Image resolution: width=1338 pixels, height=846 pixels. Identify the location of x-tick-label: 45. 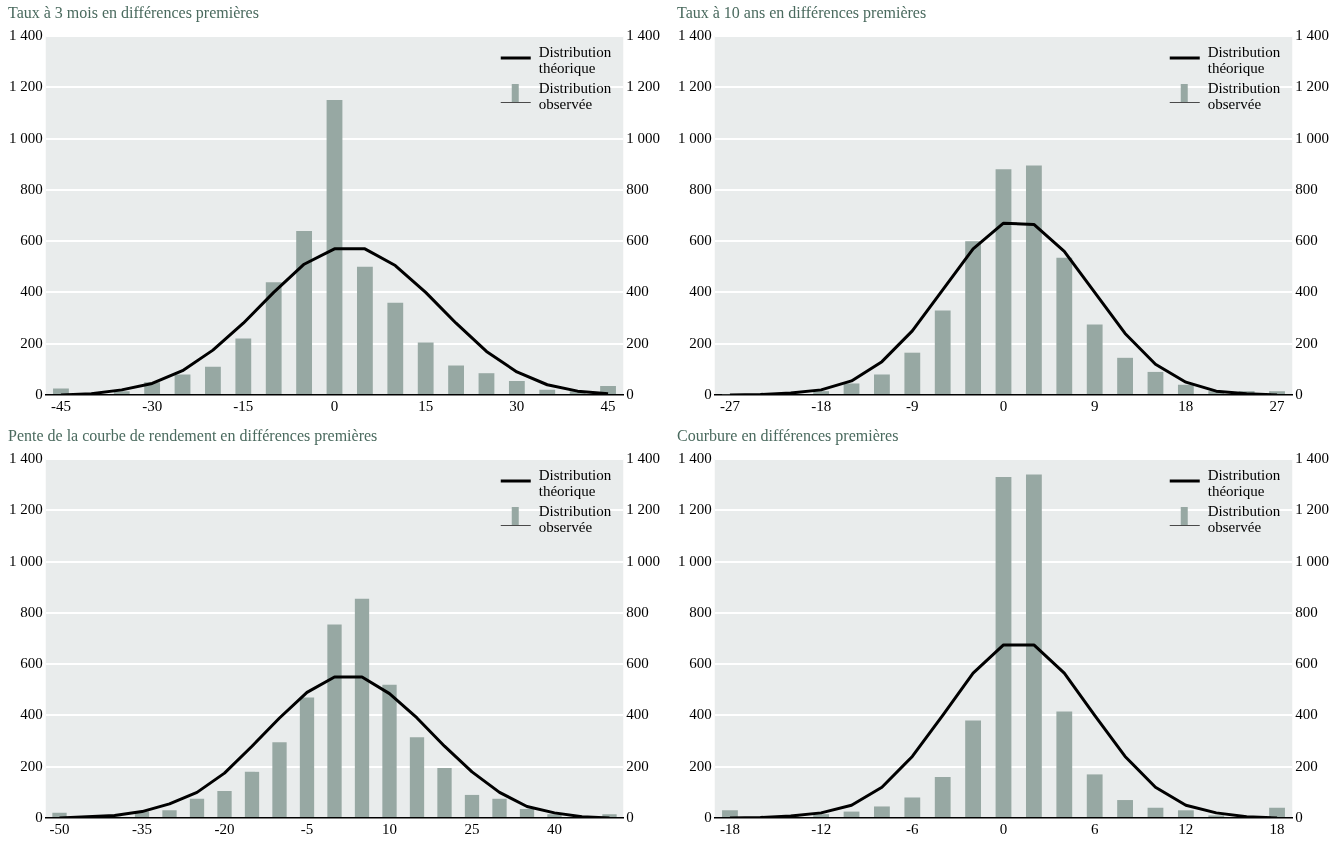
(608, 405).